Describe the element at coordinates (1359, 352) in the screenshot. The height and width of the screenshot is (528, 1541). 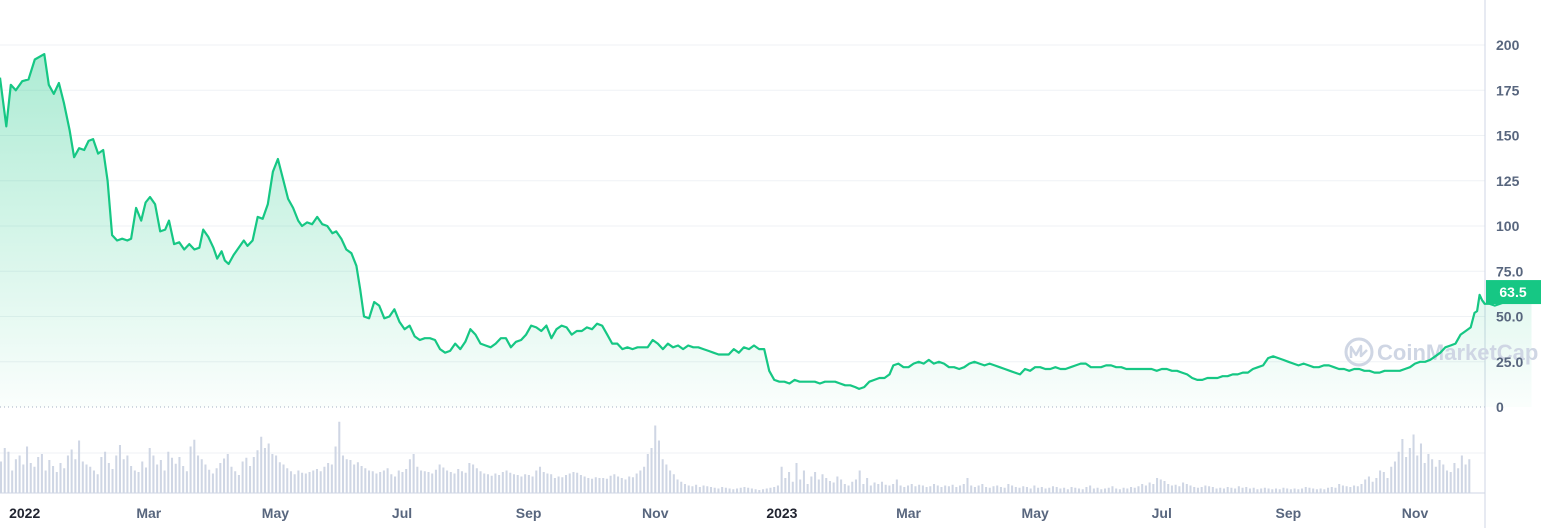
I see `coinmarketcap-logo-icon` at that location.